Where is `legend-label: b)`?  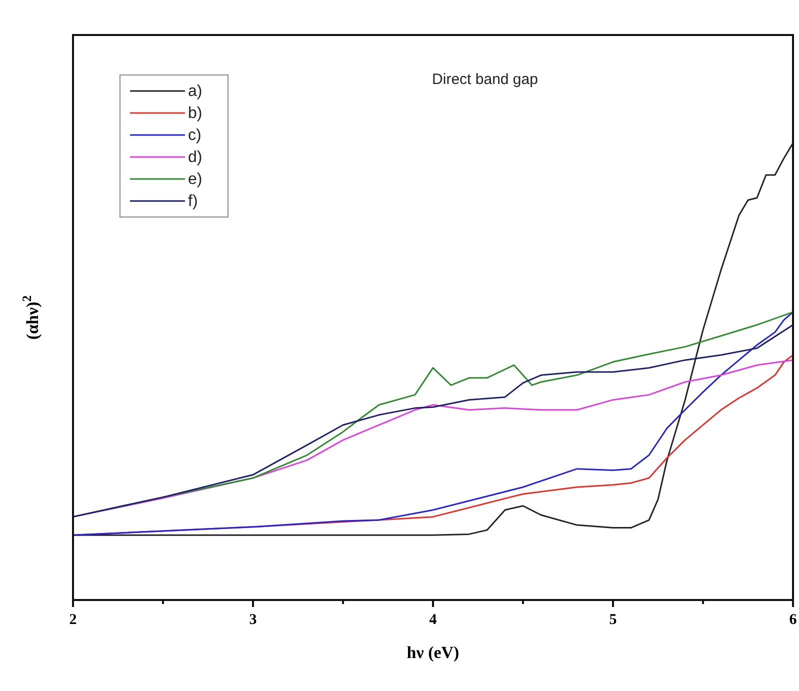
legend-label: b) is located at coordinates (195, 113).